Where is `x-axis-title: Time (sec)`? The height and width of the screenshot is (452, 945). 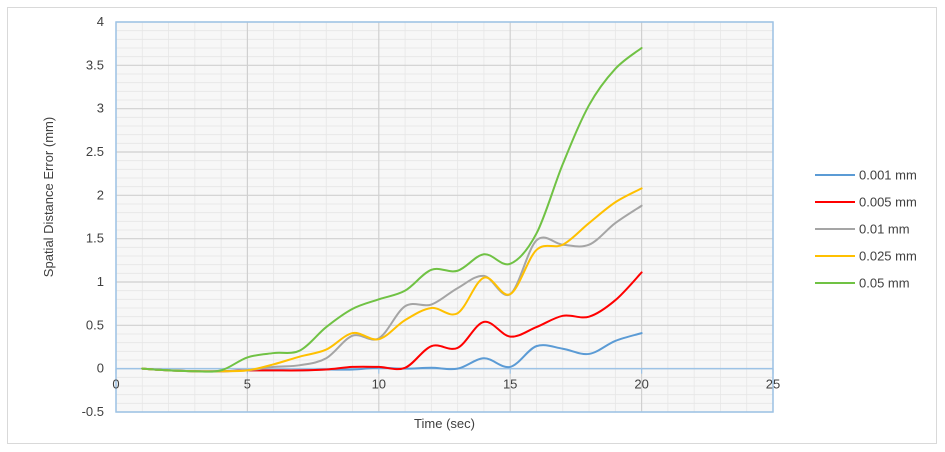 x-axis-title: Time (sec) is located at coordinates (444, 423).